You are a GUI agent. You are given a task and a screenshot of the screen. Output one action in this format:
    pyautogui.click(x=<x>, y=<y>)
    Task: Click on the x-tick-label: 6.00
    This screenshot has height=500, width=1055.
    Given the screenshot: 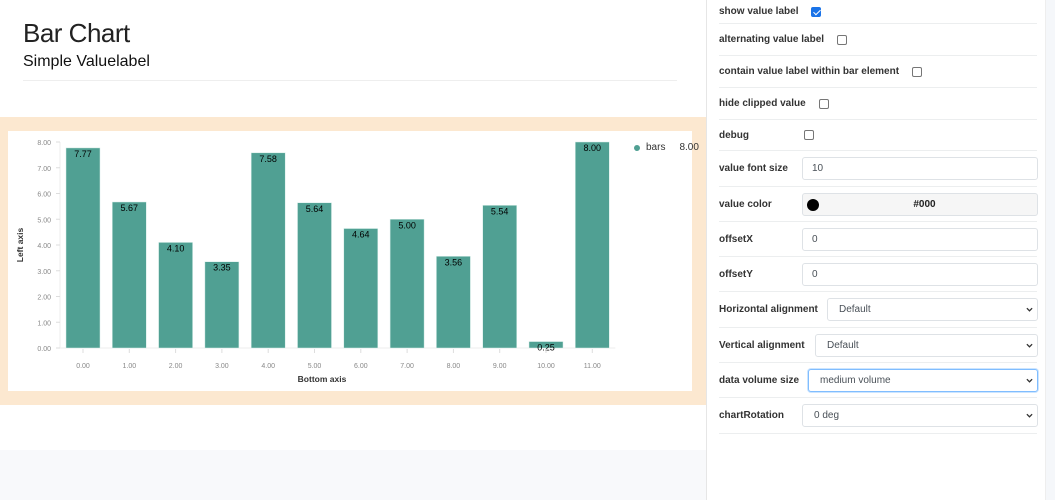 What is the action you would take?
    pyautogui.click(x=361, y=366)
    